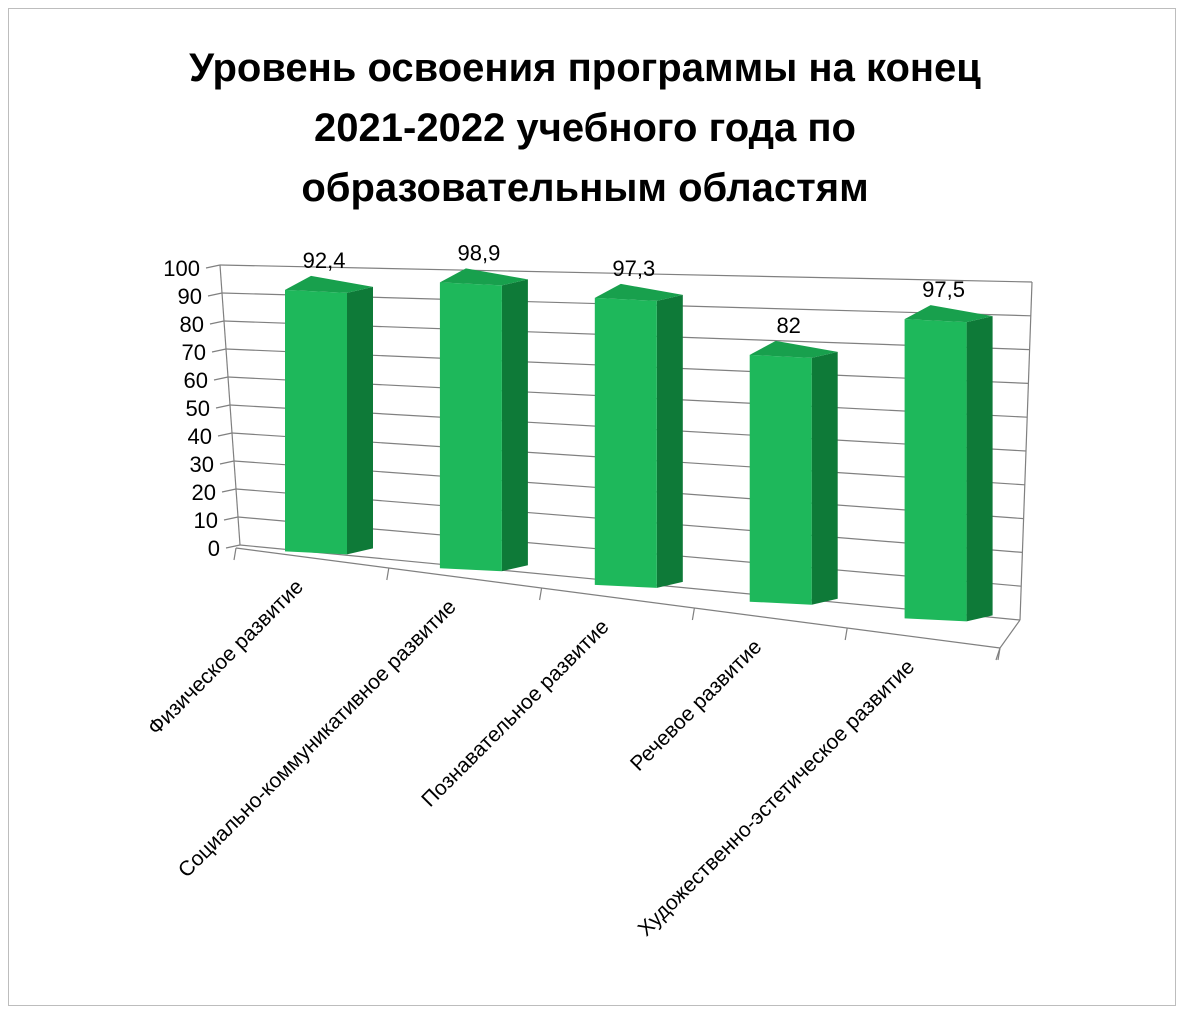 The image size is (1187, 1017). I want to click on y-tick-label: 100, so click(181, 268).